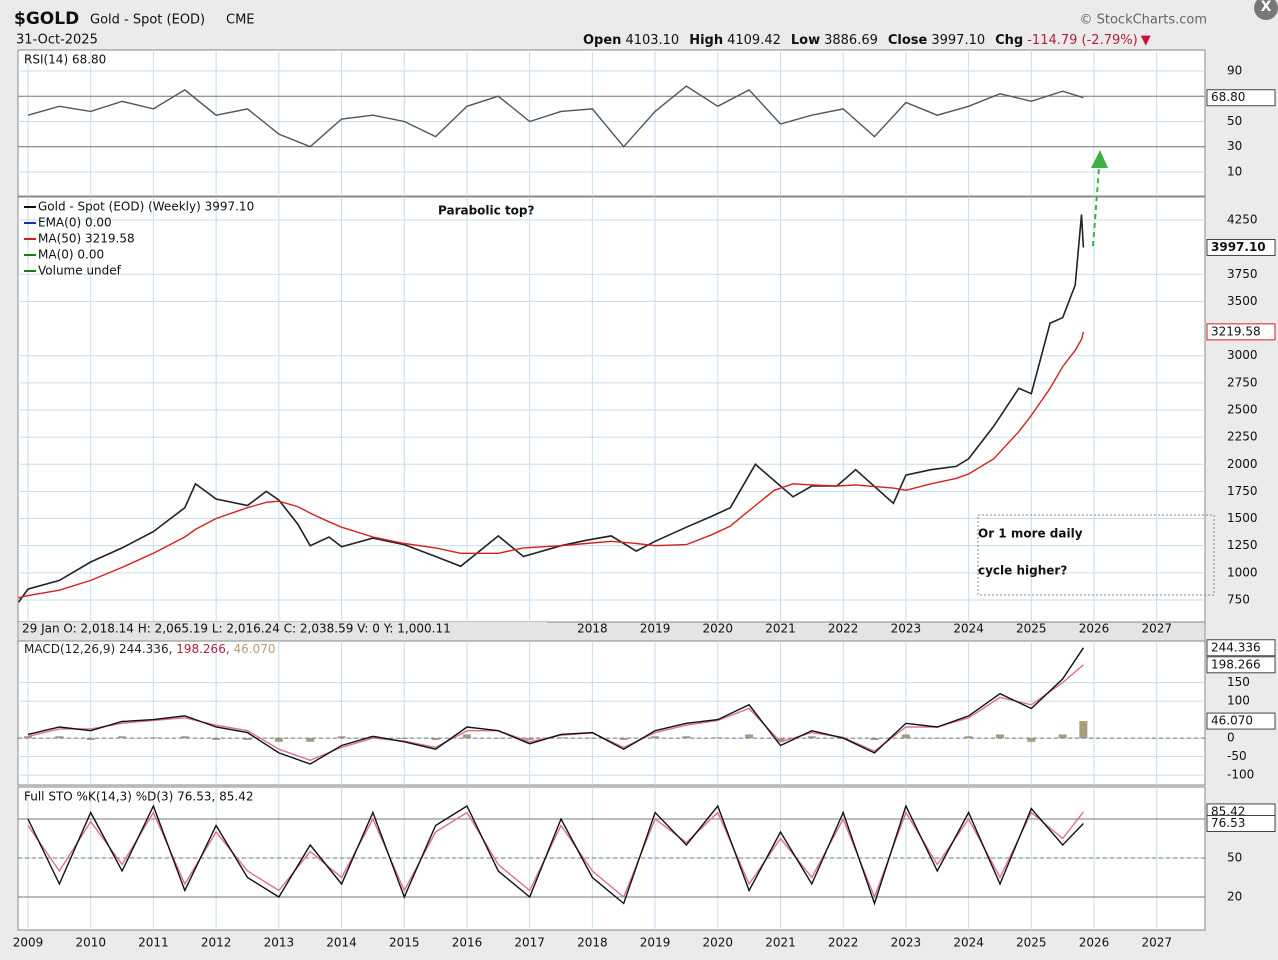 The height and width of the screenshot is (960, 1278). What do you see at coordinates (1242, 491) in the screenshot?
I see `y-tick-label: 1750` at bounding box center [1242, 491].